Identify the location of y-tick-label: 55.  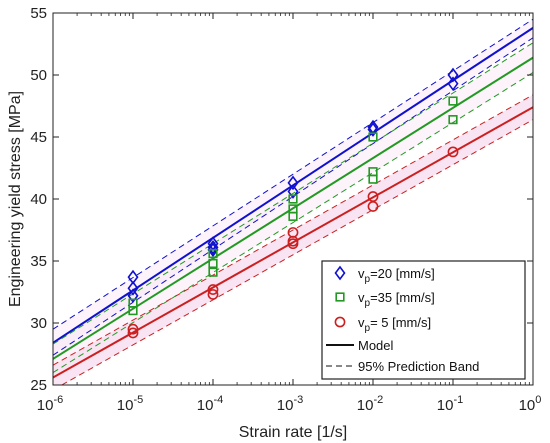
(38, 13).